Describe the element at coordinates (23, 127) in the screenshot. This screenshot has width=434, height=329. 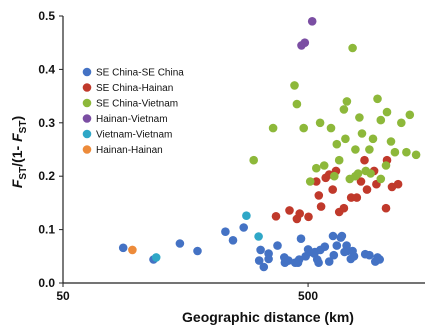
I see `y-axis-title-sub2: ST` at that location.